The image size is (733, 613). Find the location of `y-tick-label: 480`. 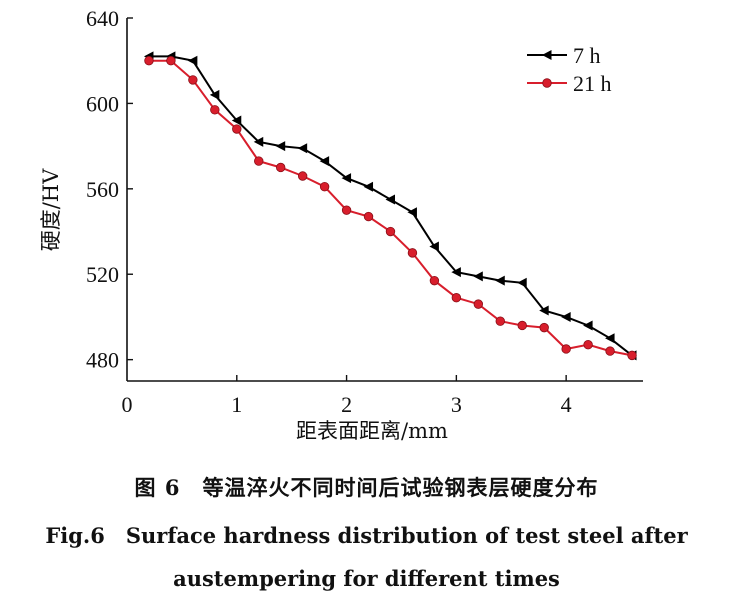

y-tick-label: 480 is located at coordinates (102, 360).